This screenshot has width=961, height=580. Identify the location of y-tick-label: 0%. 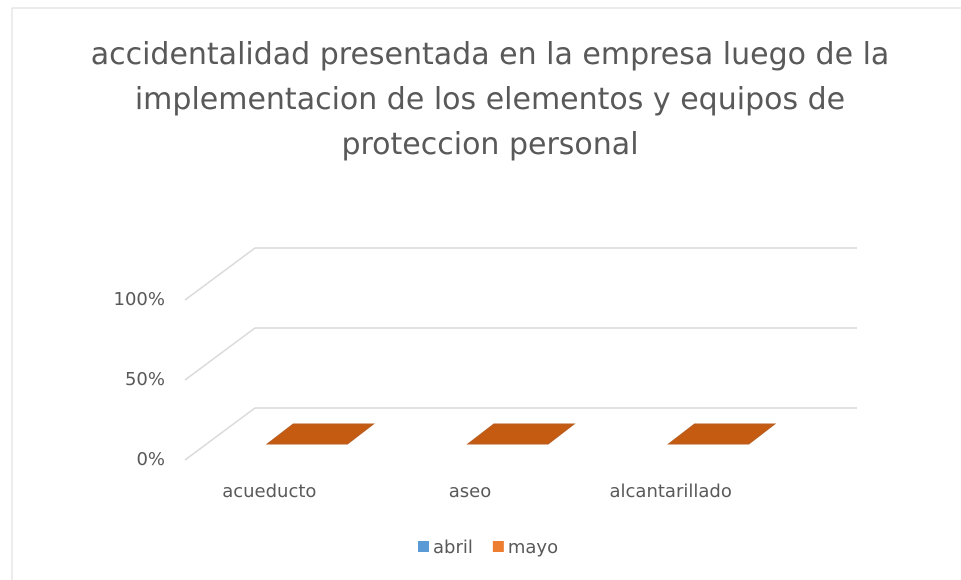
(150, 459).